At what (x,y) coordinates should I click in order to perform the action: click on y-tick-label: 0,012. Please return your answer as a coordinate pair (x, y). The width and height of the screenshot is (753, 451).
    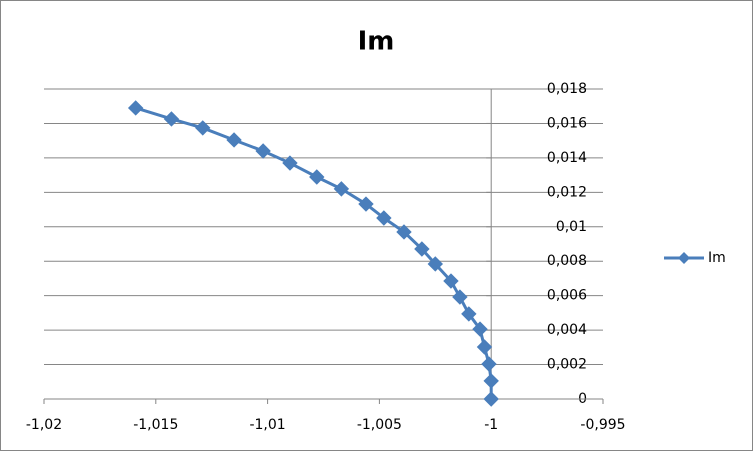
    Looking at the image, I should click on (567, 192).